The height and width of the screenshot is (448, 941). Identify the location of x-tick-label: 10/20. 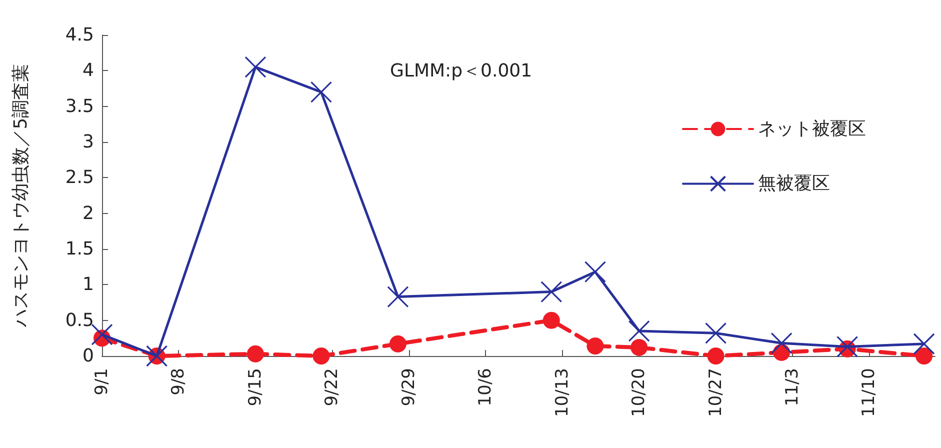
(639, 392).